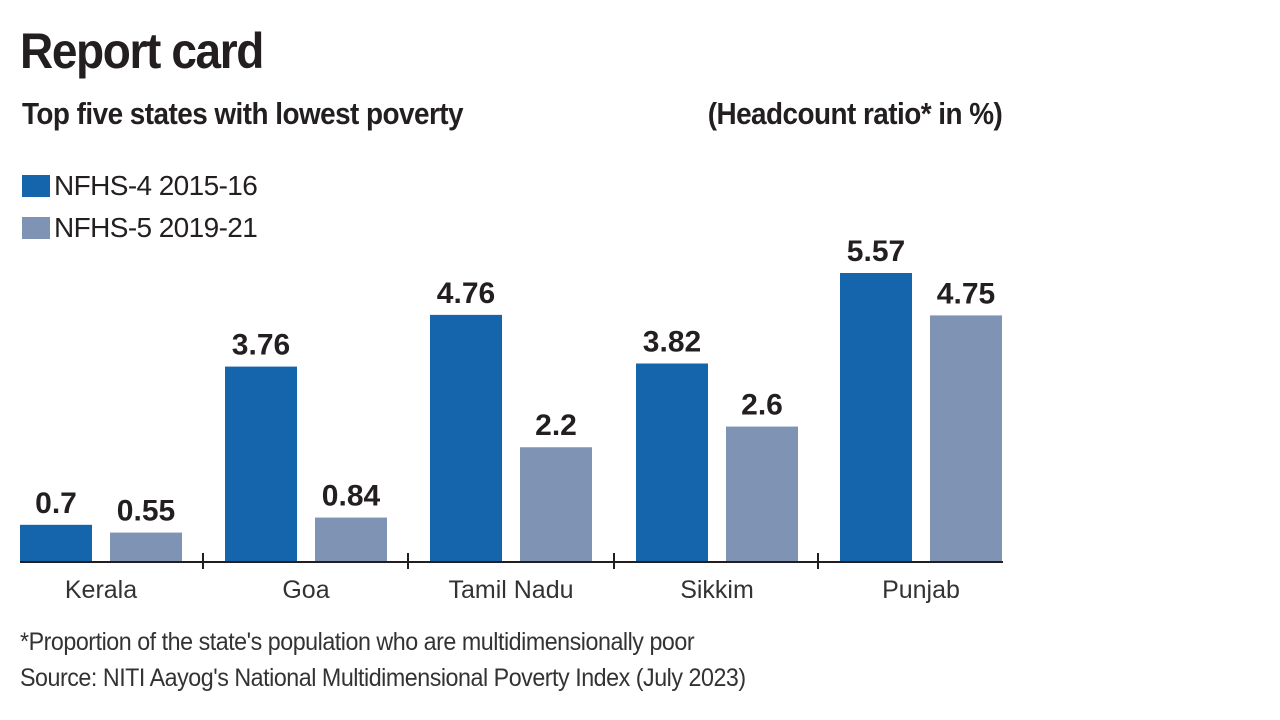  What do you see at coordinates (146, 511) in the screenshot?
I see `data-label: 0.55` at bounding box center [146, 511].